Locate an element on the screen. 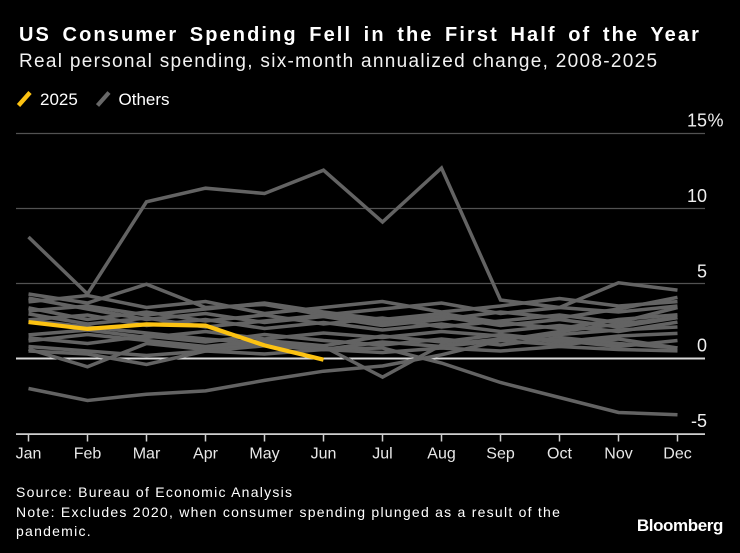  svg-text: 10 is located at coordinates (697, 196).